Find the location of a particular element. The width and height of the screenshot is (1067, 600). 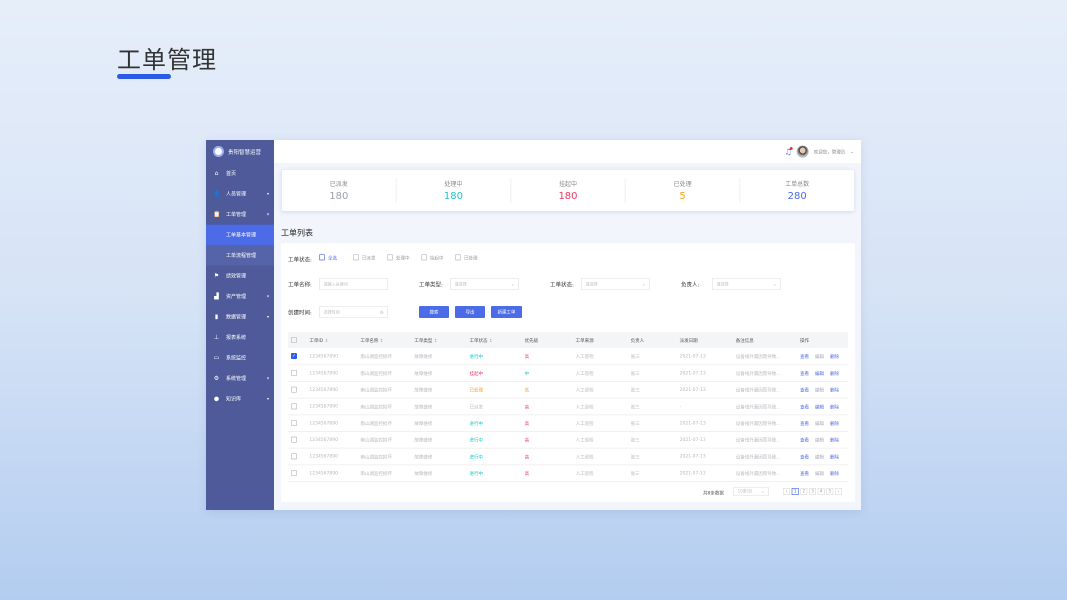

select-all-cell is located at coordinates (297, 339).